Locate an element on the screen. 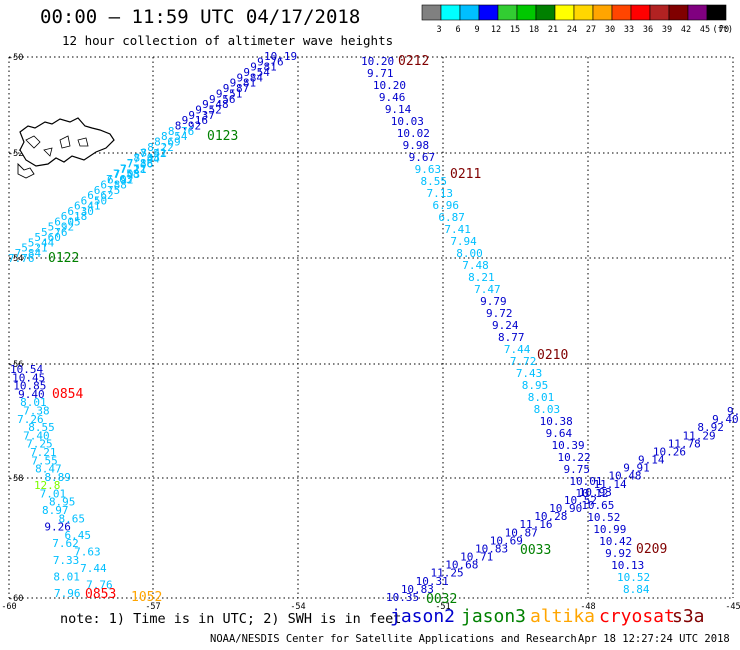 This screenshot has height=650, width=740. pass-time-label: 0032 is located at coordinates (441, 599).